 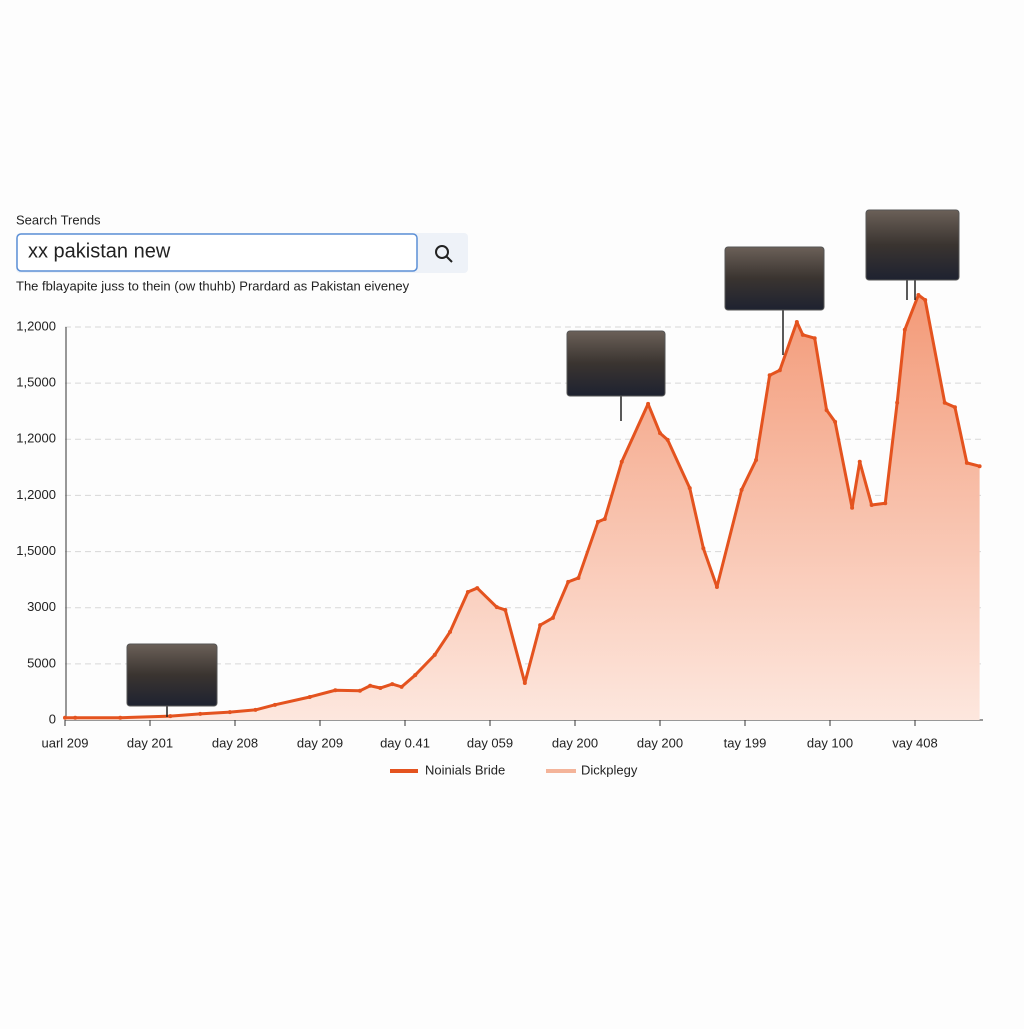 I want to click on search-label: Search Trends, so click(x=58, y=219).